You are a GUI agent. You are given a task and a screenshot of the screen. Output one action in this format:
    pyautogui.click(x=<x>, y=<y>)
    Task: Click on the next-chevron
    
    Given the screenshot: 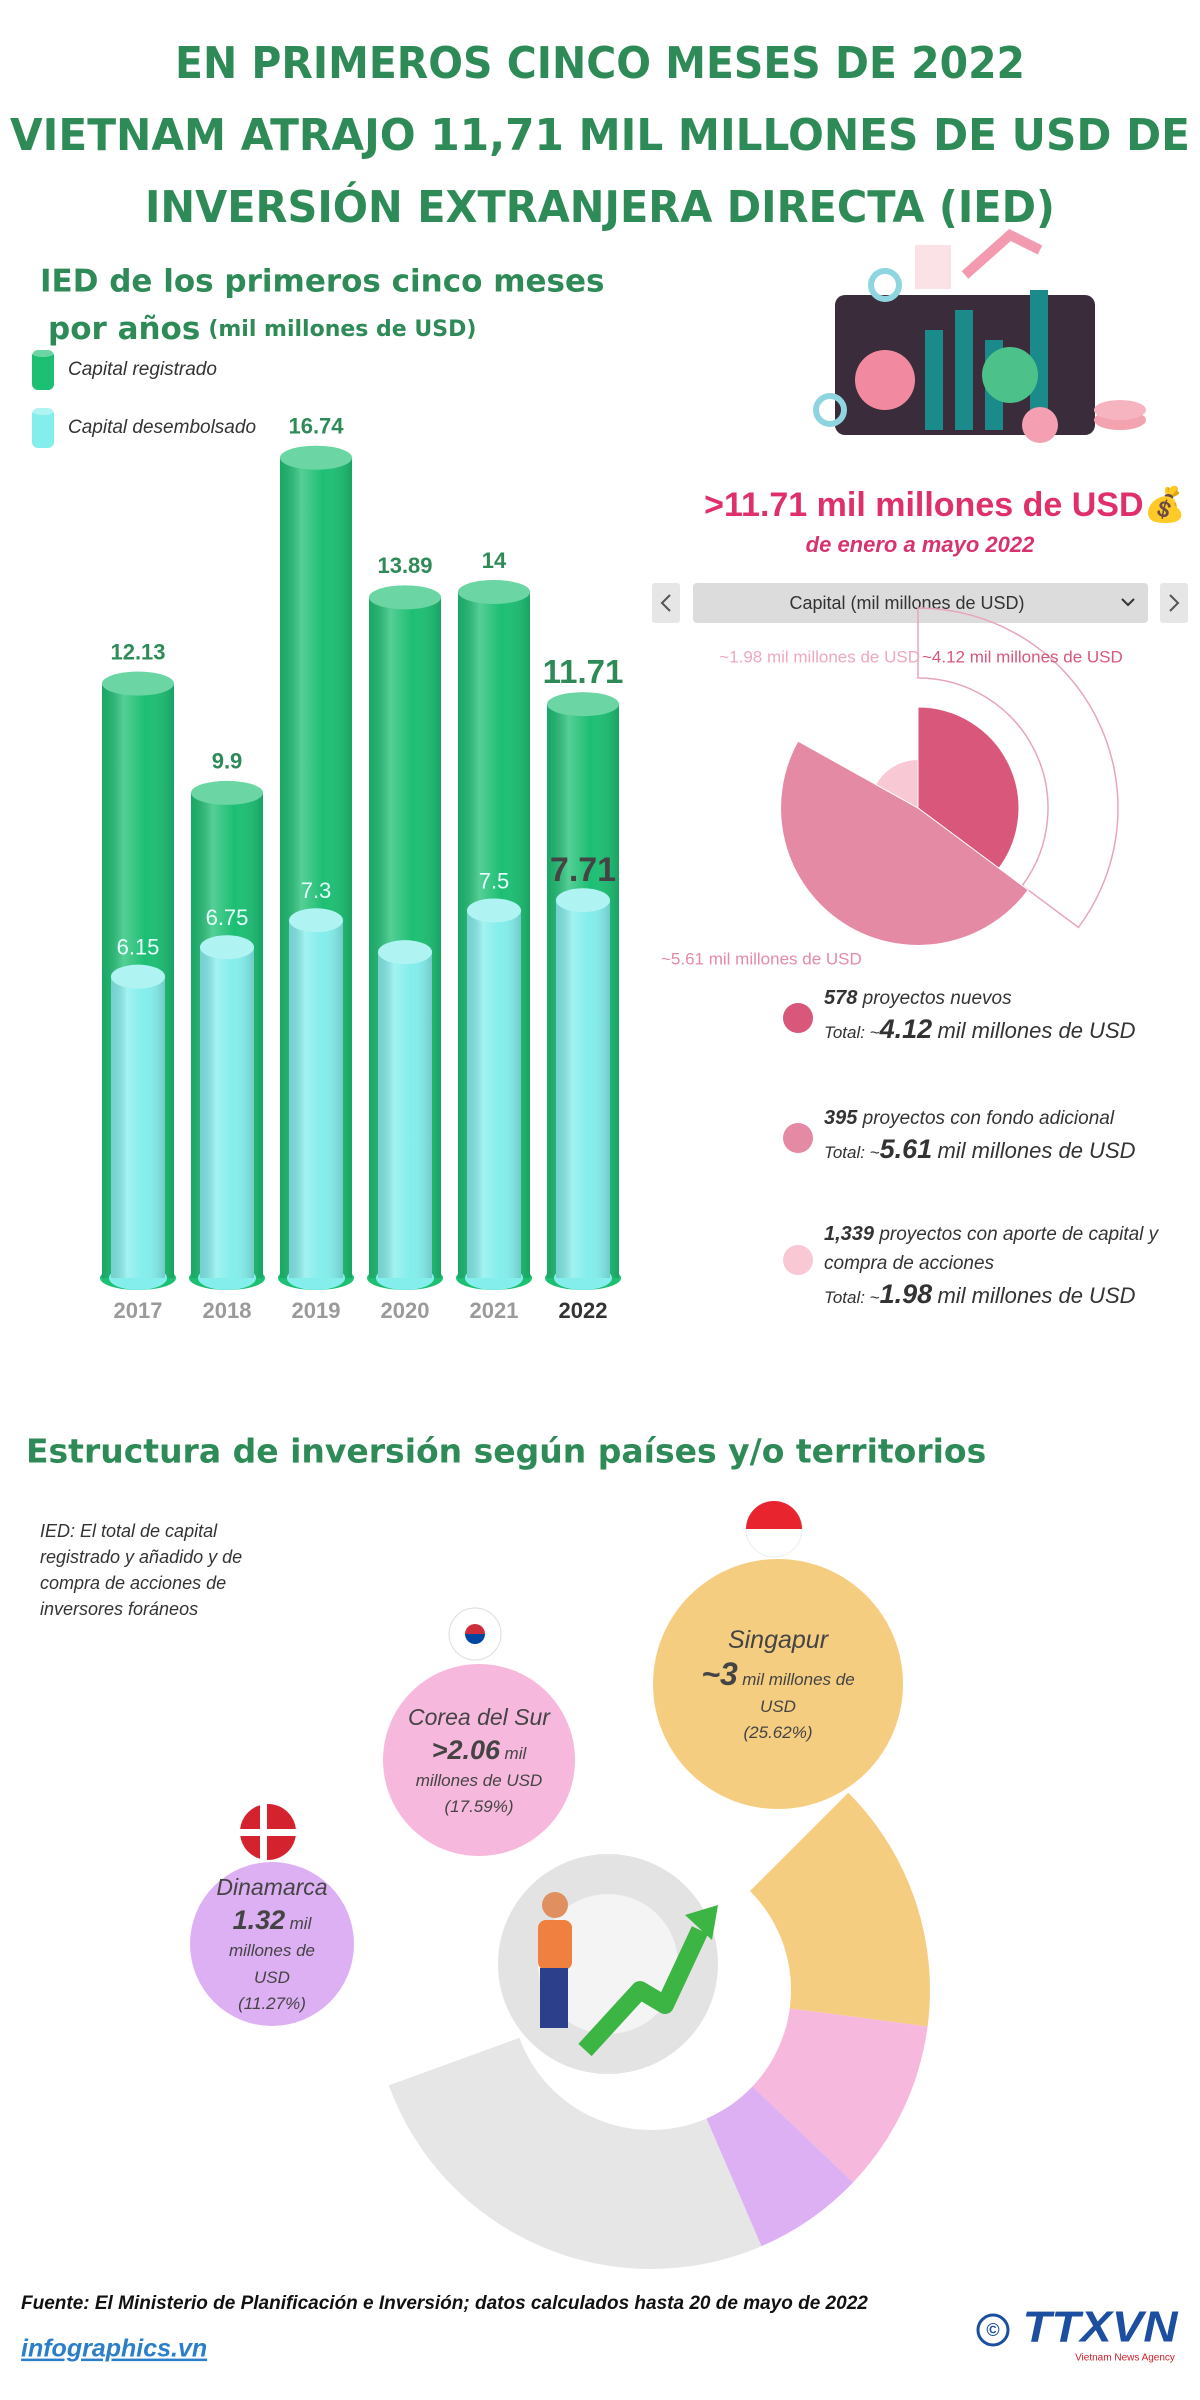 What is the action you would take?
    pyautogui.click(x=1174, y=603)
    